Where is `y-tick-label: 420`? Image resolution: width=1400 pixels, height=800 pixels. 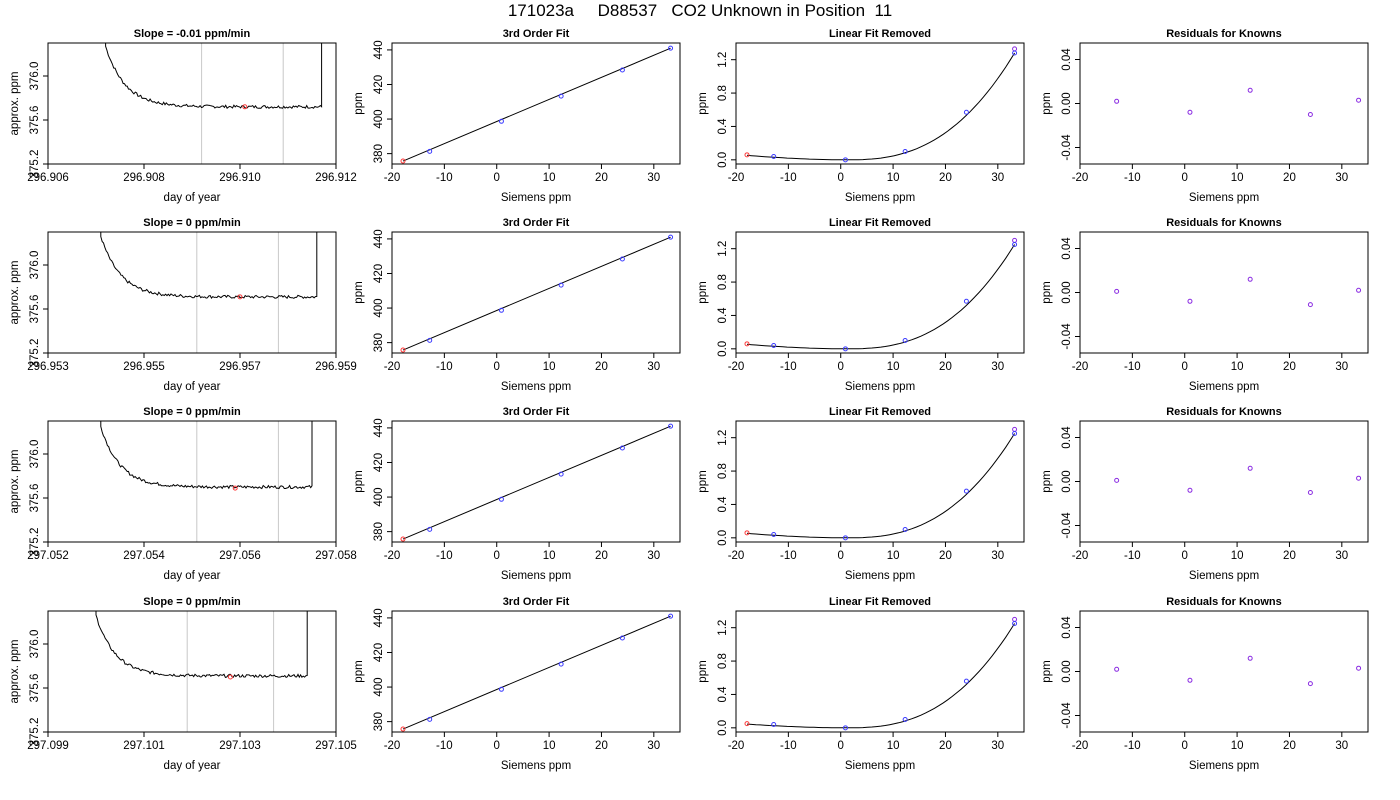
y-tick-label: 420 is located at coordinates (379, 84).